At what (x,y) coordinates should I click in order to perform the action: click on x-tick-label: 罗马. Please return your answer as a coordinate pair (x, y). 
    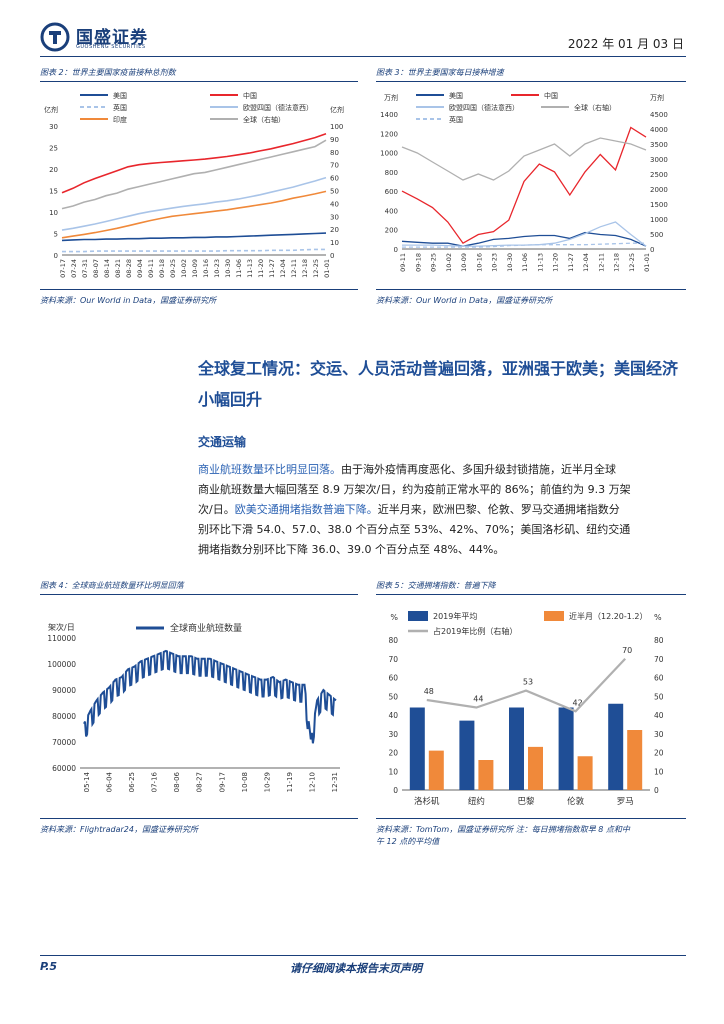
    Looking at the image, I should click on (625, 802).